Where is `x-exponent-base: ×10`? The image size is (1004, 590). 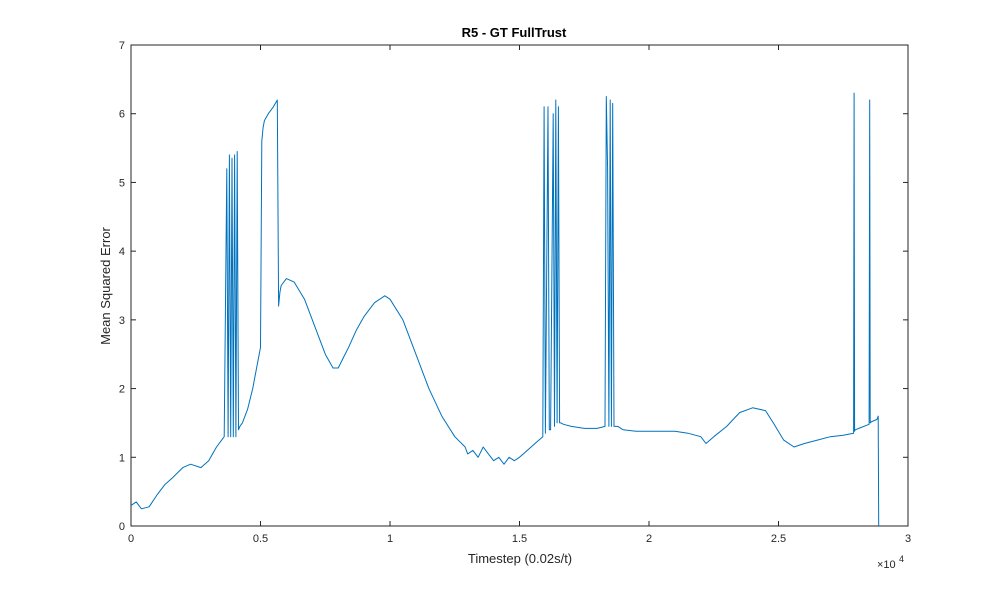 x-exponent-base: ×10 is located at coordinates (886, 565).